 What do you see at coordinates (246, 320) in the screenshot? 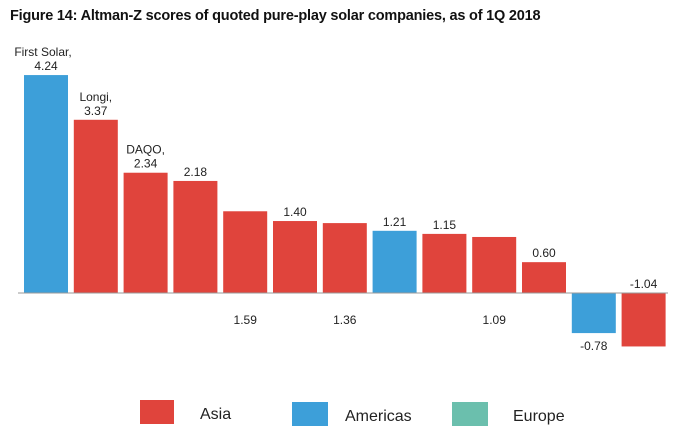
I see `data-label: 1.59` at bounding box center [246, 320].